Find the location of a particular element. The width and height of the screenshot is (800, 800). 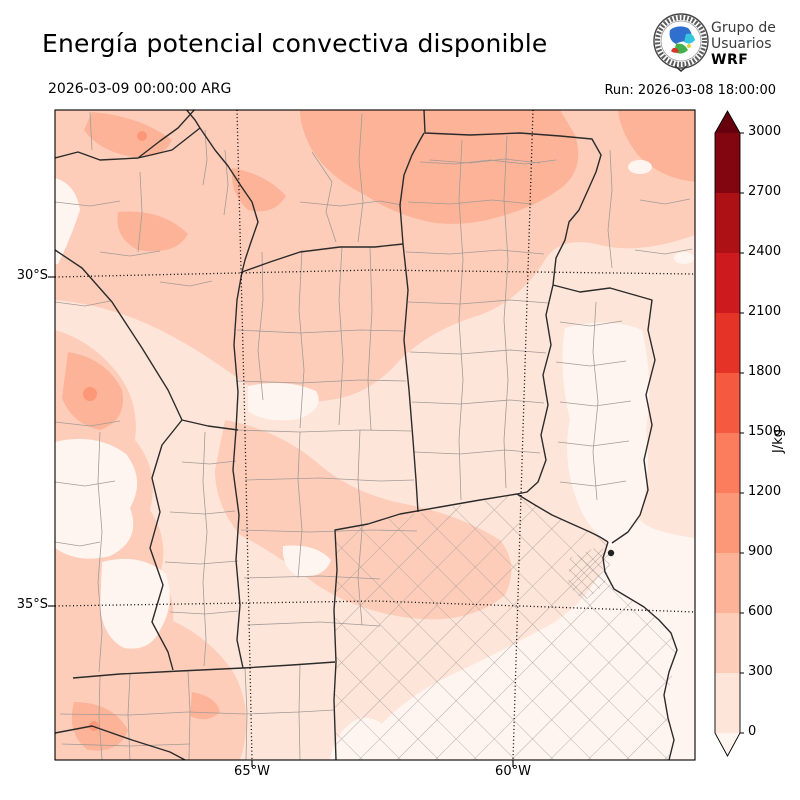

x-axis-label-60w: 60°W is located at coordinates (513, 771).